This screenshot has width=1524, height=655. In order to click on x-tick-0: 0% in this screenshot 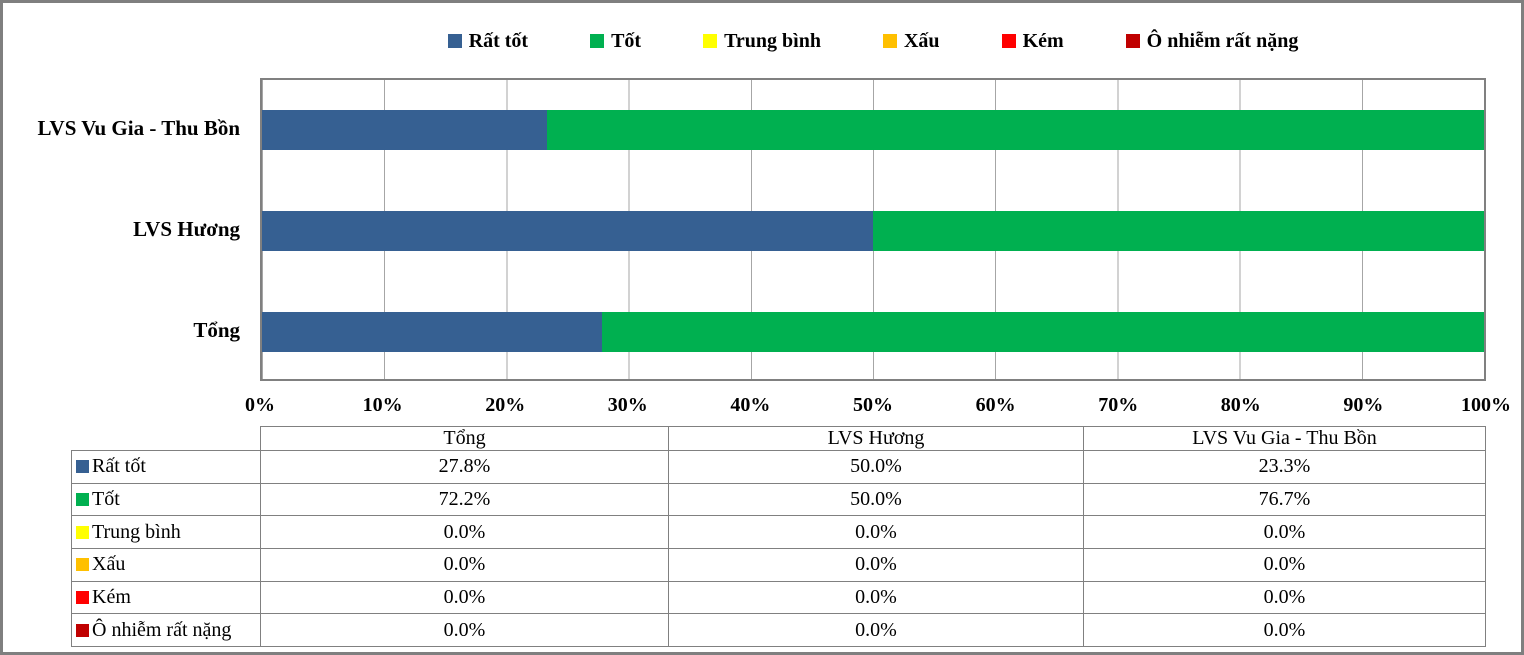, I will do `click(260, 405)`.